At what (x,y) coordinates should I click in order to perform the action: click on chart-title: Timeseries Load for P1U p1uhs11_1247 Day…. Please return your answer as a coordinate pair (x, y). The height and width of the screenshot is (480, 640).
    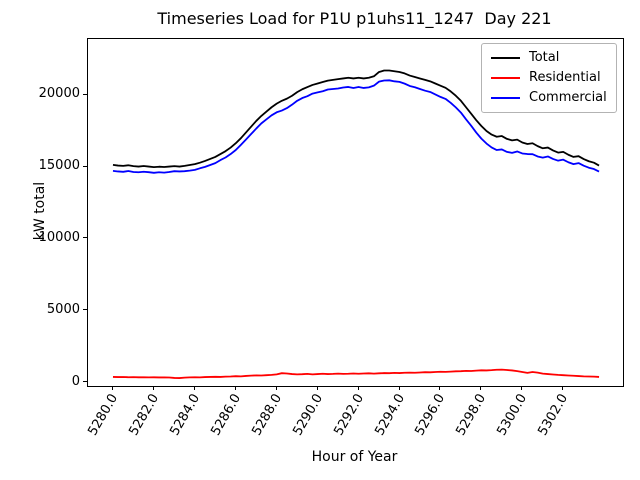
    Looking at the image, I should click on (354, 18).